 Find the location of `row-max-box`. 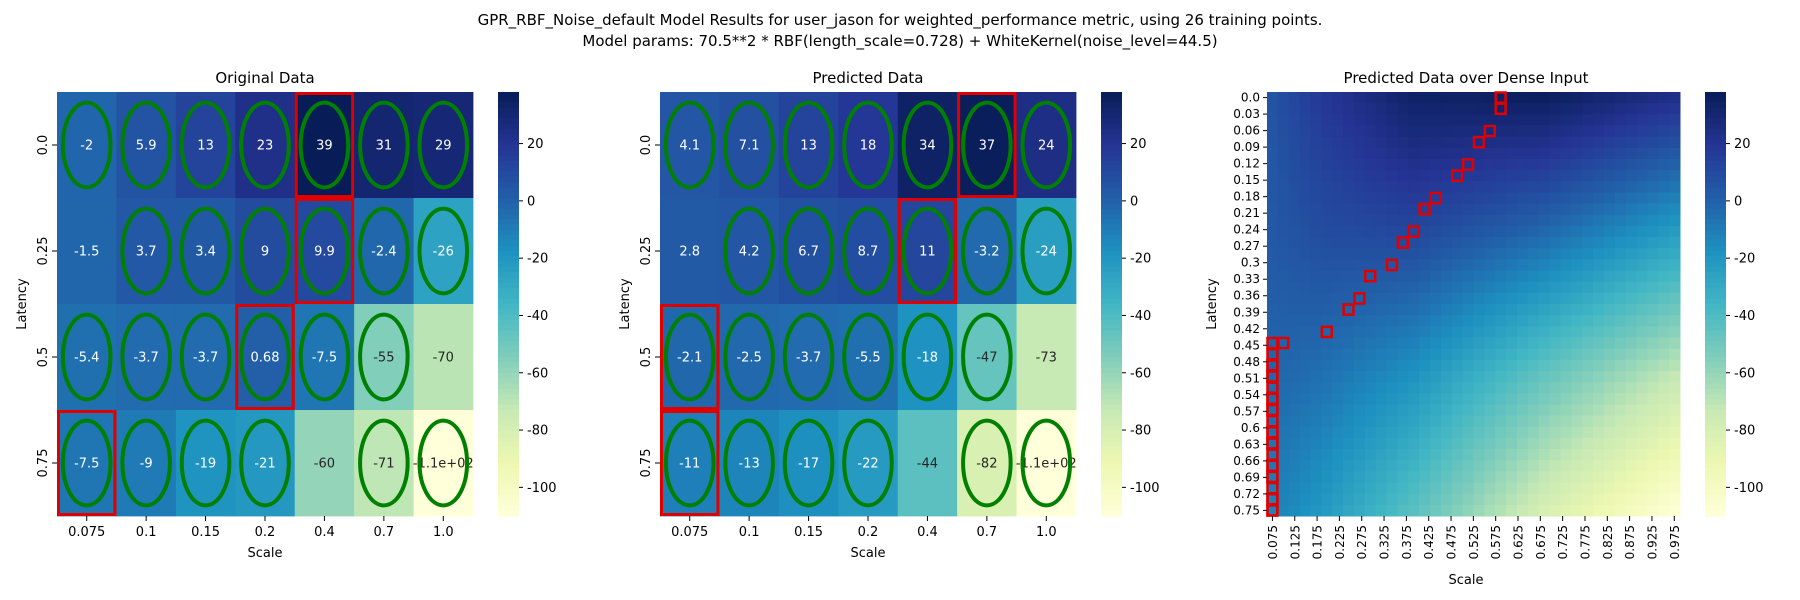

row-max-box is located at coordinates (1424, 209).